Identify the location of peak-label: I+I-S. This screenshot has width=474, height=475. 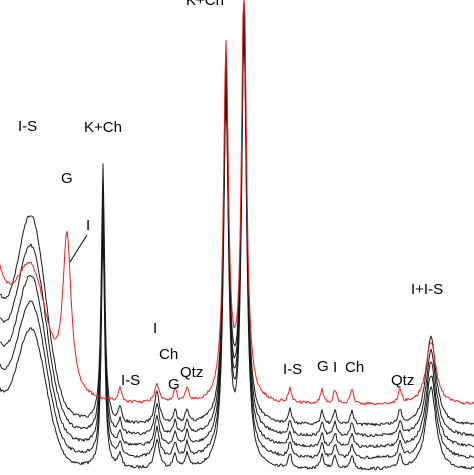
(427, 289).